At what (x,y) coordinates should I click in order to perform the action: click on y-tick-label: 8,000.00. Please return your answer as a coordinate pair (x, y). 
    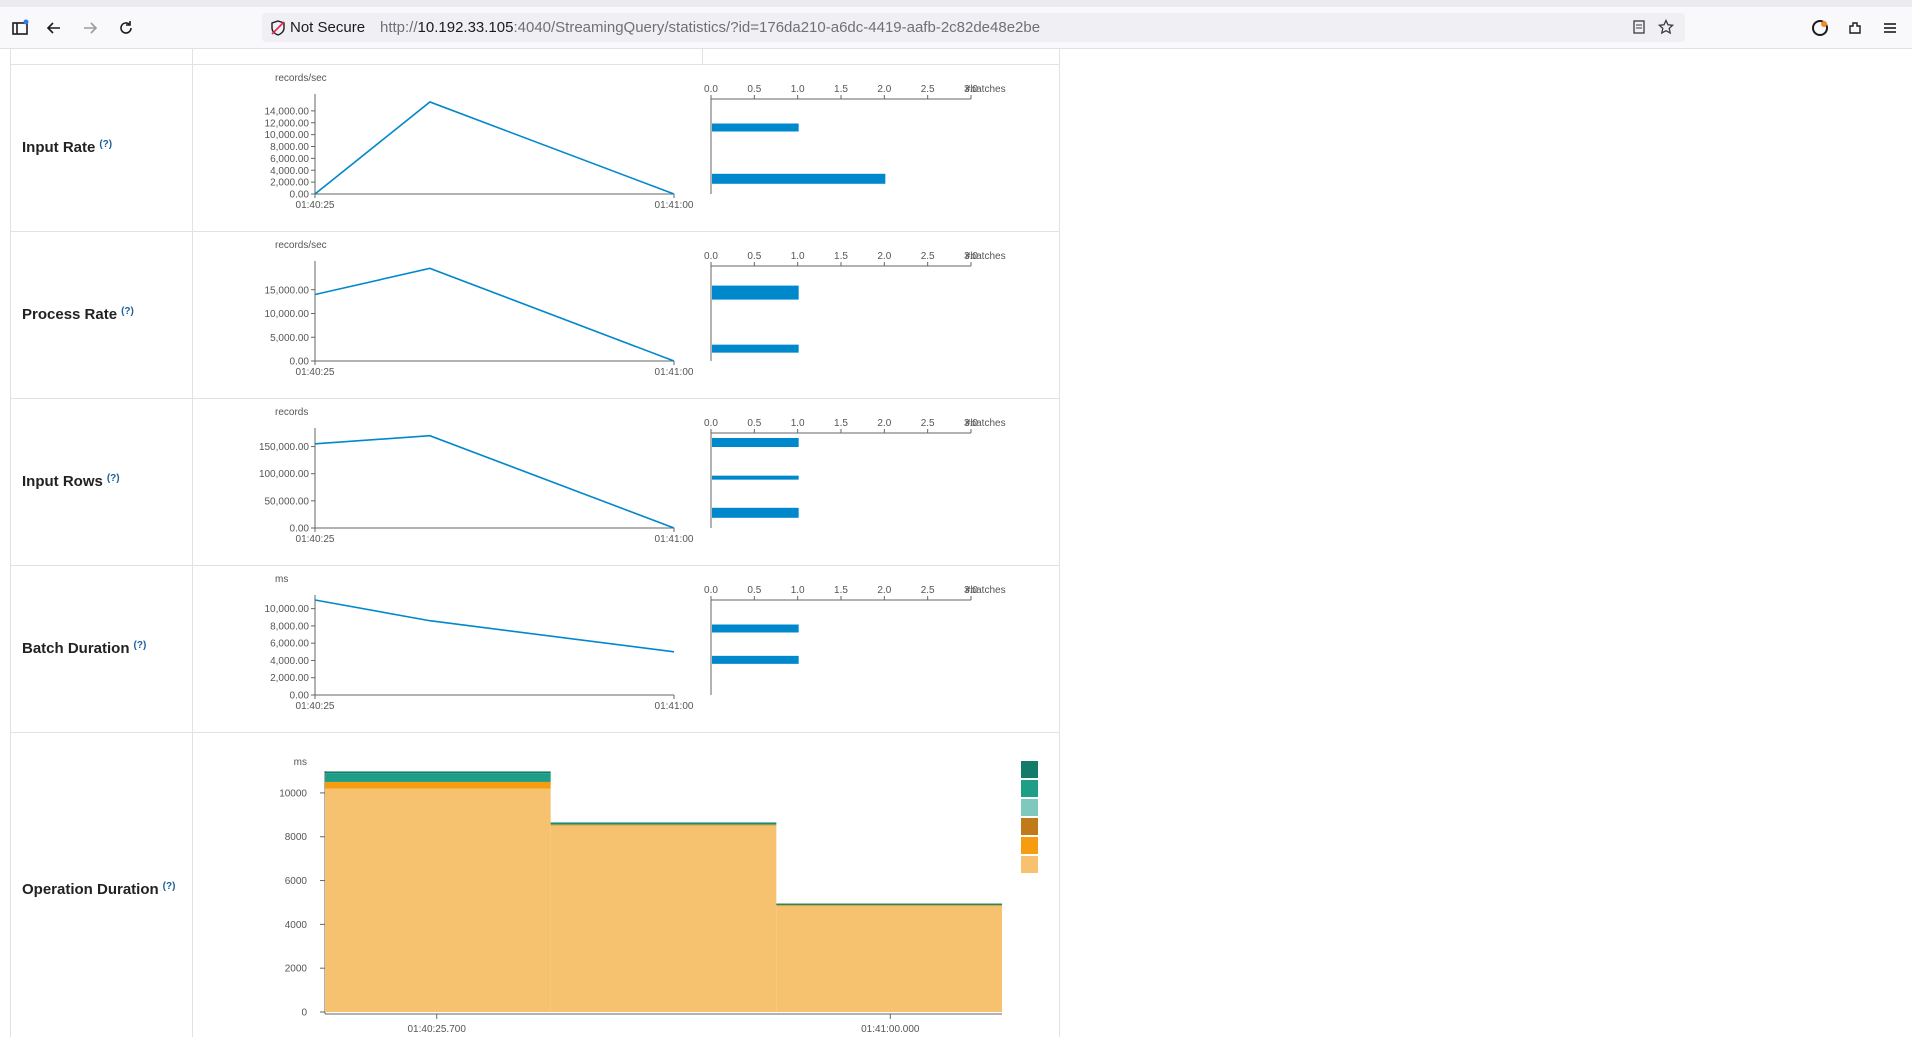
    Looking at the image, I should click on (289, 626).